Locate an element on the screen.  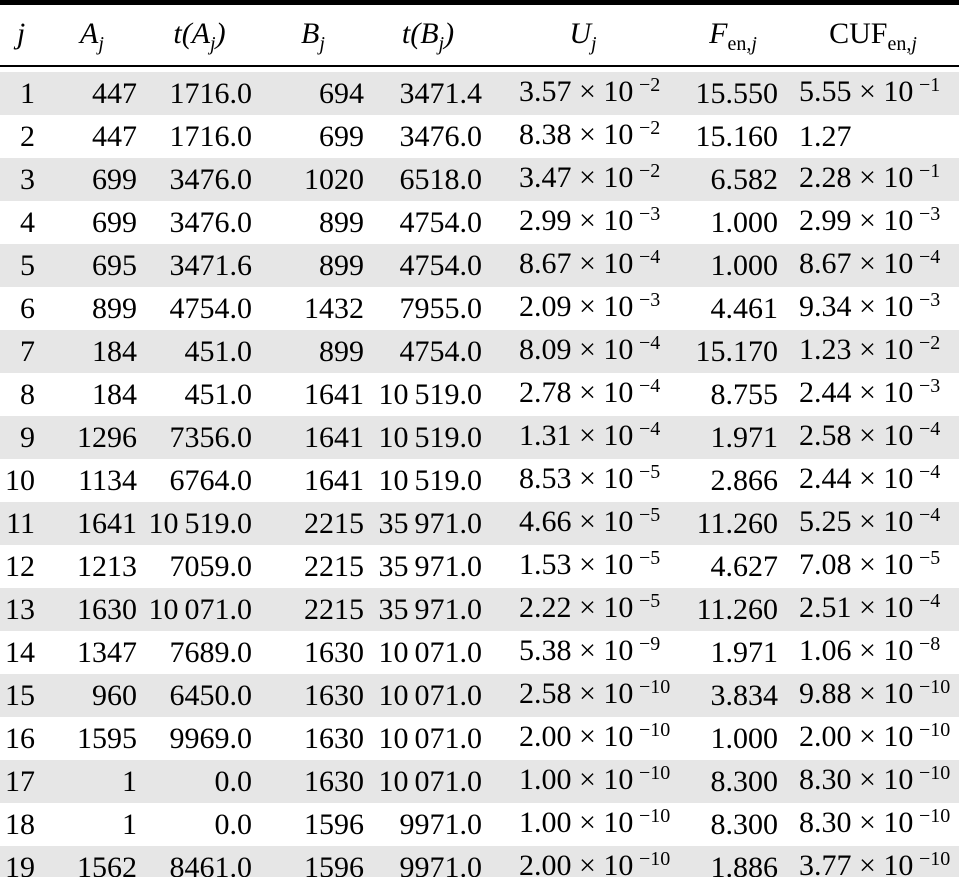
cell-uj: 4.66 × 10 −5 is located at coordinates (583, 523).